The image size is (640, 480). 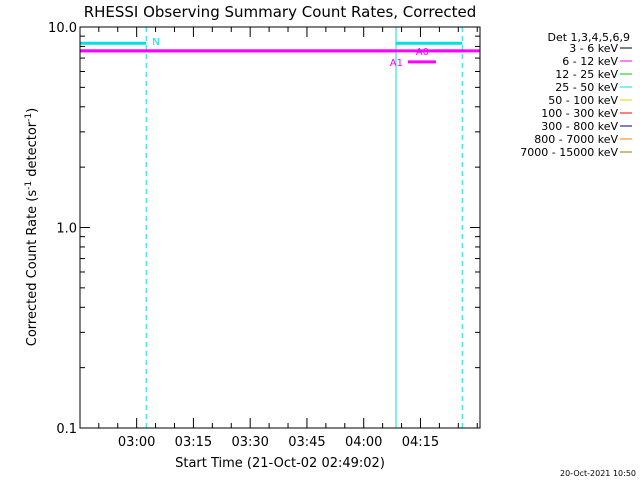 What do you see at coordinates (569, 152) in the screenshot?
I see `legend-label-8: 7000 - 15000 keV` at bounding box center [569, 152].